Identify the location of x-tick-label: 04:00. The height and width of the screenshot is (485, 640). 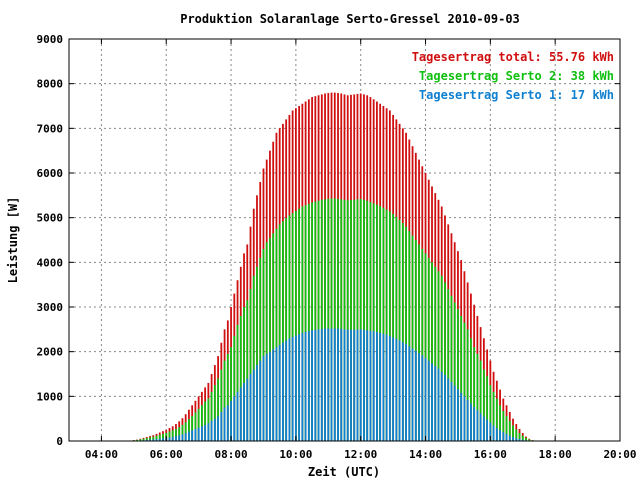
(101, 454).